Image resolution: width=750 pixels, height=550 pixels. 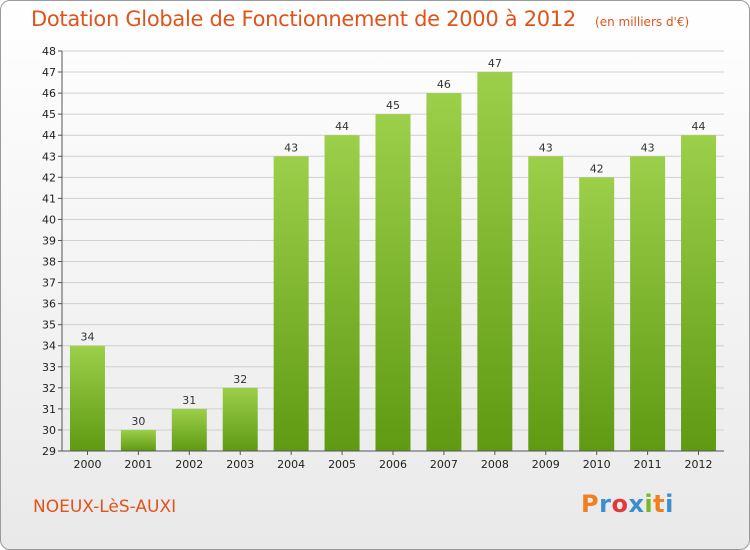 What do you see at coordinates (49, 135) in the screenshot?
I see `y-tick-label: 44` at bounding box center [49, 135].